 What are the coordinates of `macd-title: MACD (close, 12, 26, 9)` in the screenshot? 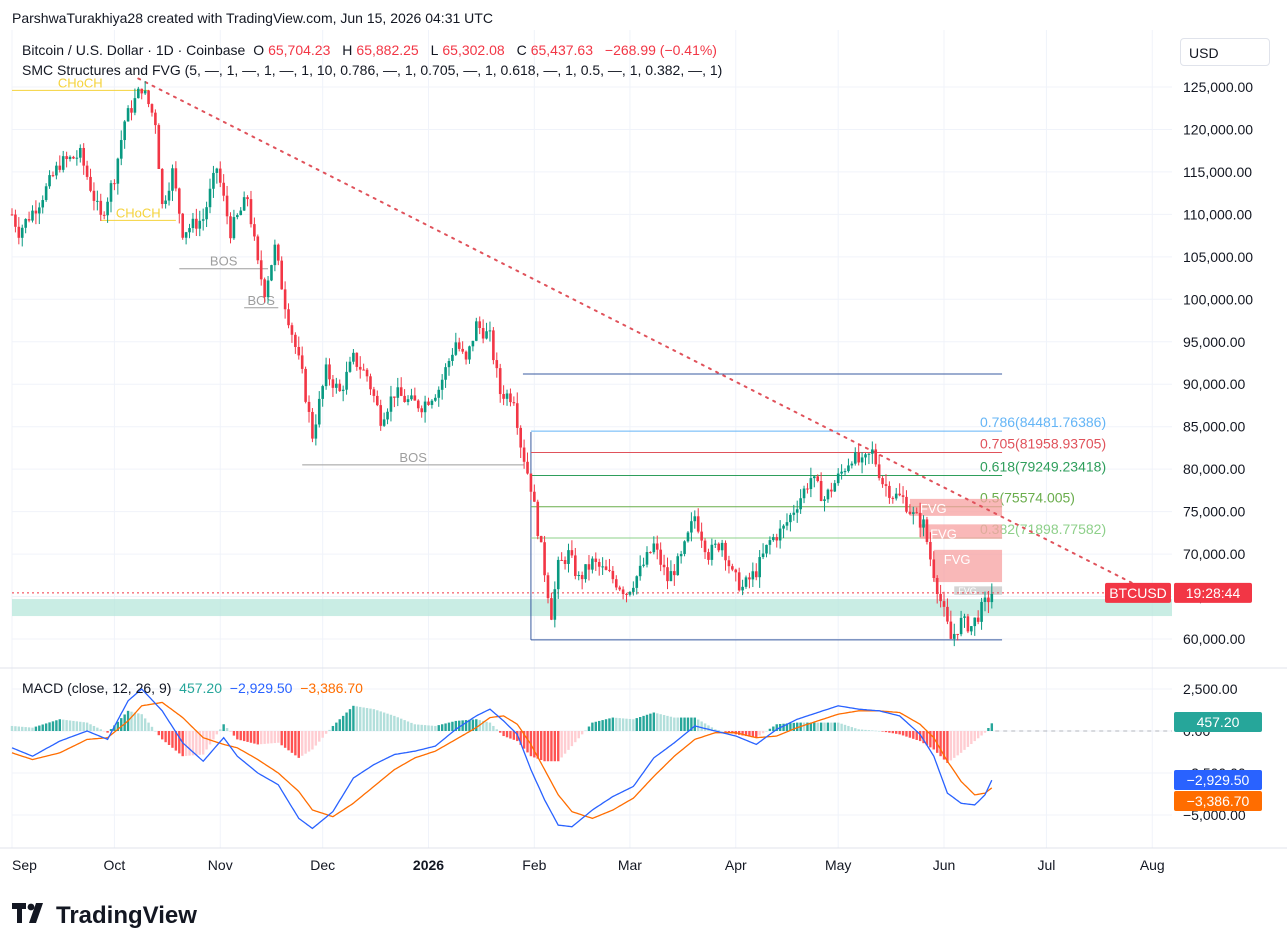 It's located at (97, 688).